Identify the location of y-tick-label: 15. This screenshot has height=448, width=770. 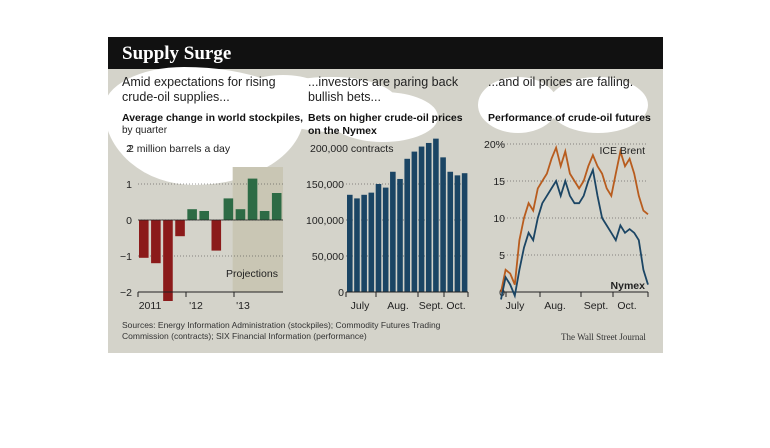
(499, 182).